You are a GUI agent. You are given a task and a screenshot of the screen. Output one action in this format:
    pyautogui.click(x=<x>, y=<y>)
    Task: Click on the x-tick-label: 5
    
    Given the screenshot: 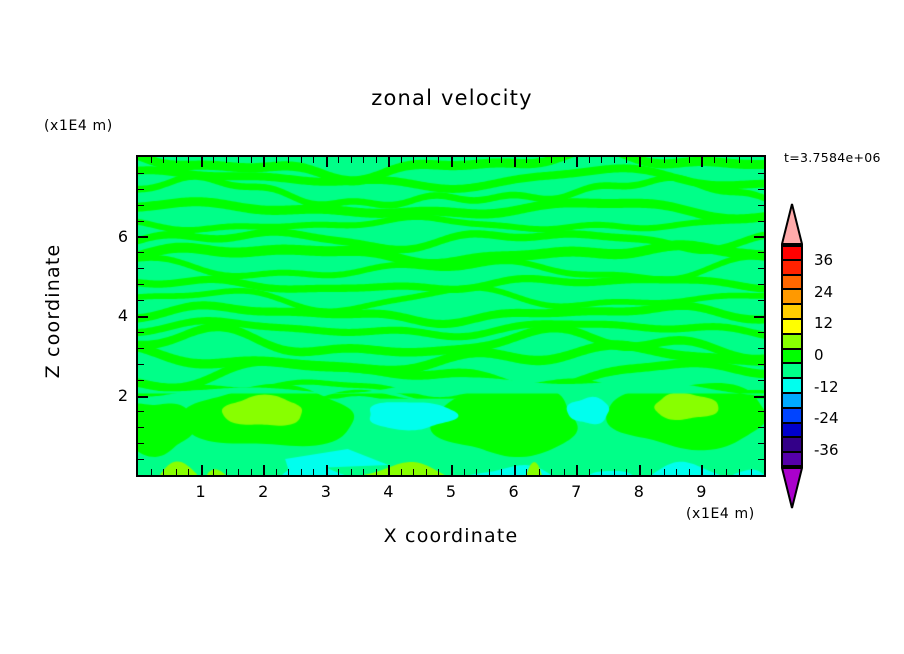 What is the action you would take?
    pyautogui.click(x=451, y=491)
    